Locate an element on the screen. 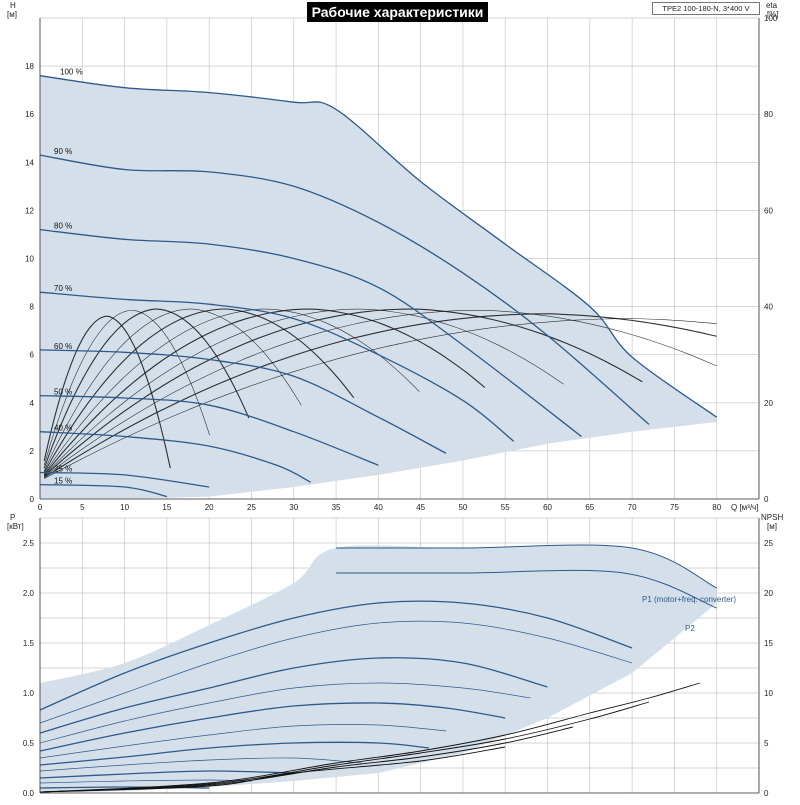 Image resolution: width=800 pixels, height=805 pixels. p-y-tick-label: 0.5 is located at coordinates (29, 743).